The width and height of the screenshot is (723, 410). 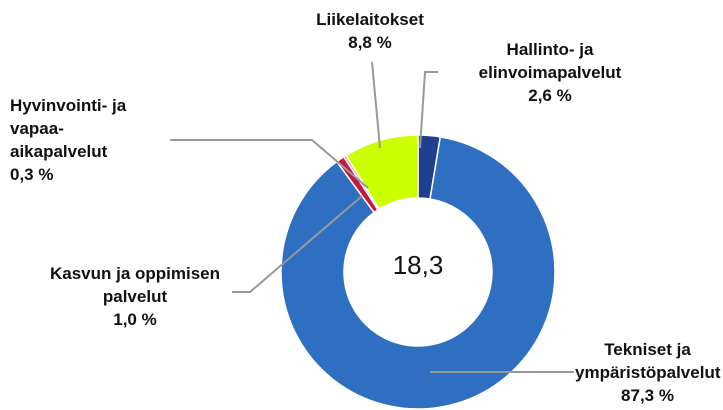 What do you see at coordinates (32, 174) in the screenshot?
I see `value-label: 0,3 %` at bounding box center [32, 174].